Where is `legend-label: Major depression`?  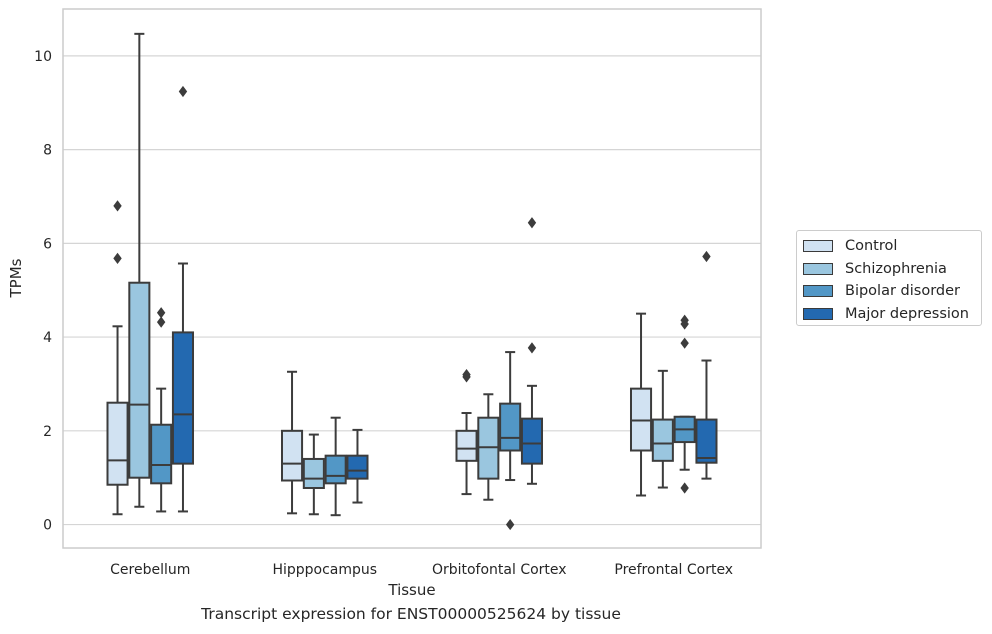
legend-label: Major depression is located at coordinates (907, 313).